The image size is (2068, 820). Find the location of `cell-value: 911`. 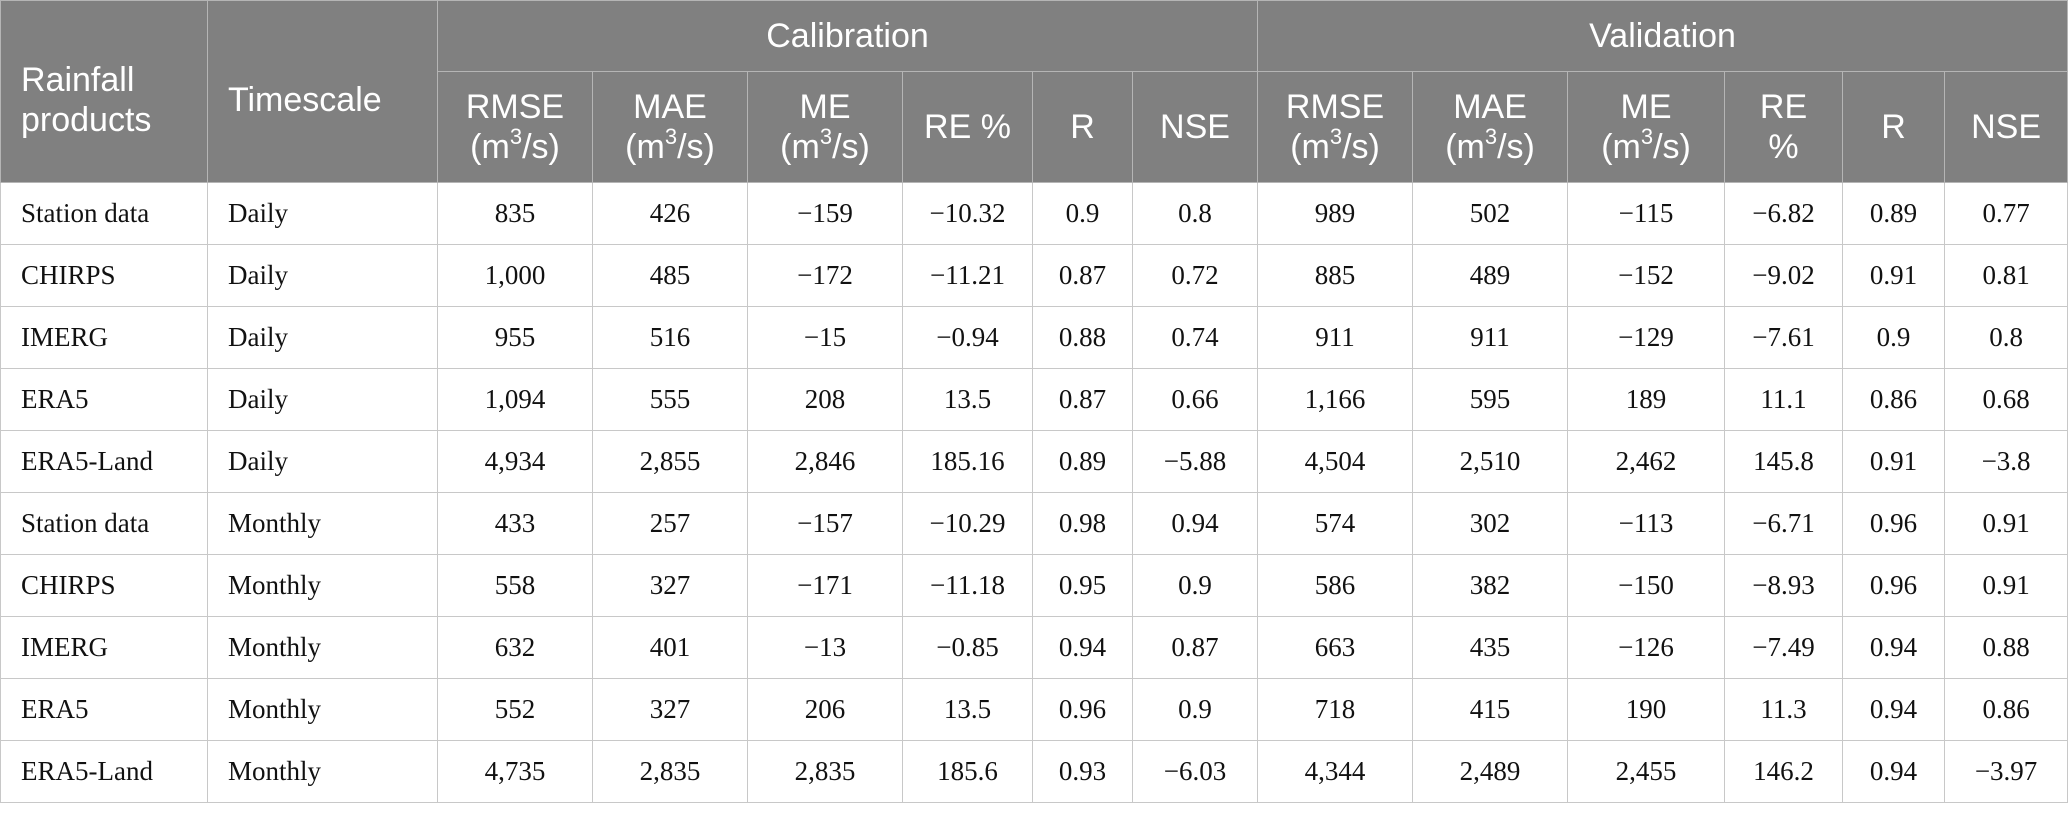

cell-value: 911 is located at coordinates (1335, 337).